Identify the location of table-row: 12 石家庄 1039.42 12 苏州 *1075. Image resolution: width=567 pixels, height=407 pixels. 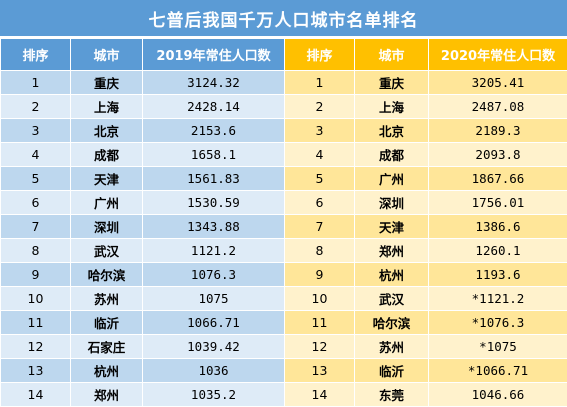
(283, 346).